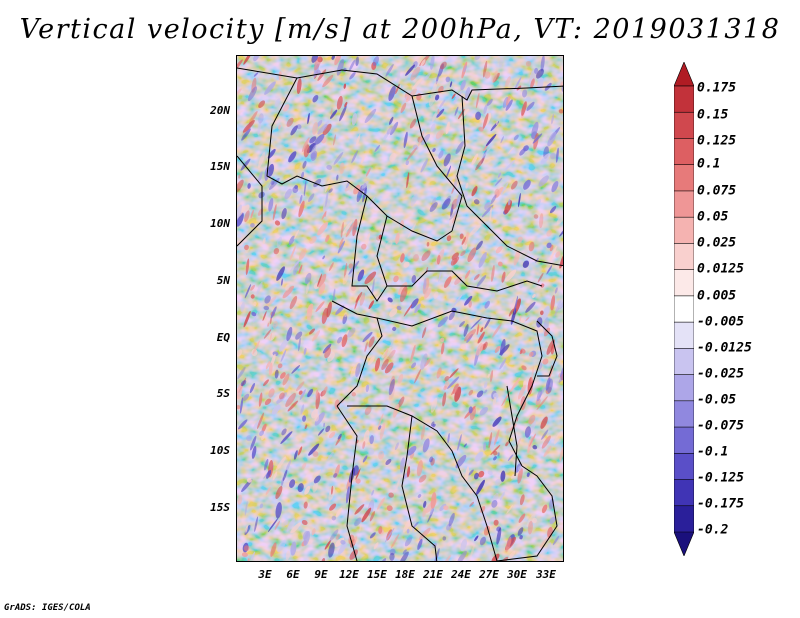 This screenshot has height=618, width=800. What do you see at coordinates (720, 478) in the screenshot?
I see `colorbar-label: -0.125` at bounding box center [720, 478].